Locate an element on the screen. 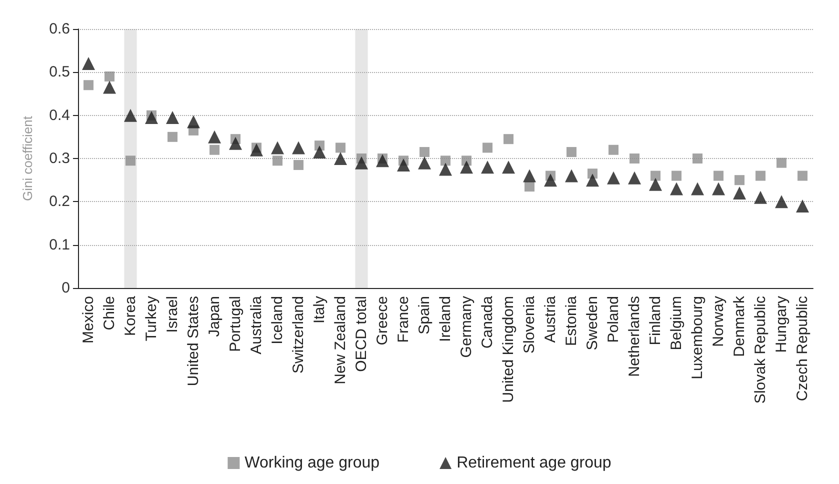 Image resolution: width=839 pixels, height=484 pixels. x-tick-label: Slovenia is located at coordinates (529, 324).